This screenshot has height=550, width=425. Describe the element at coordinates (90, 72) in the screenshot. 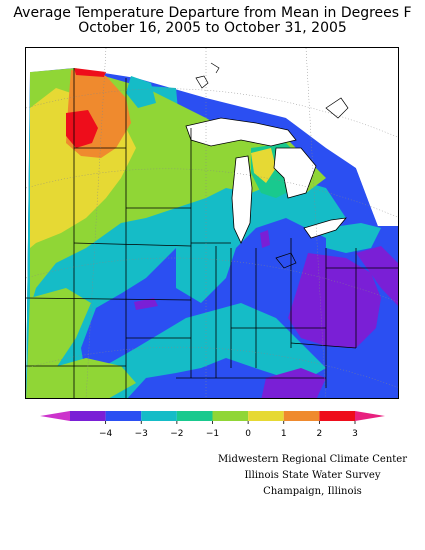

I see `zone-red-strip` at that location.